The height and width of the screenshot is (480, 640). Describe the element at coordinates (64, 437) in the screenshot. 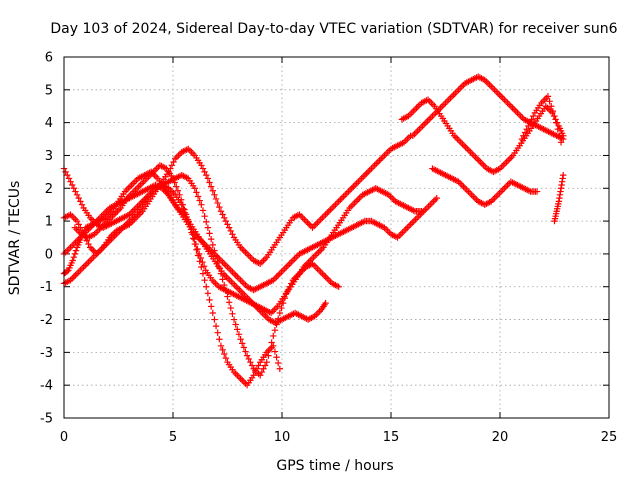

I see `x-tick-label: 0` at that location.